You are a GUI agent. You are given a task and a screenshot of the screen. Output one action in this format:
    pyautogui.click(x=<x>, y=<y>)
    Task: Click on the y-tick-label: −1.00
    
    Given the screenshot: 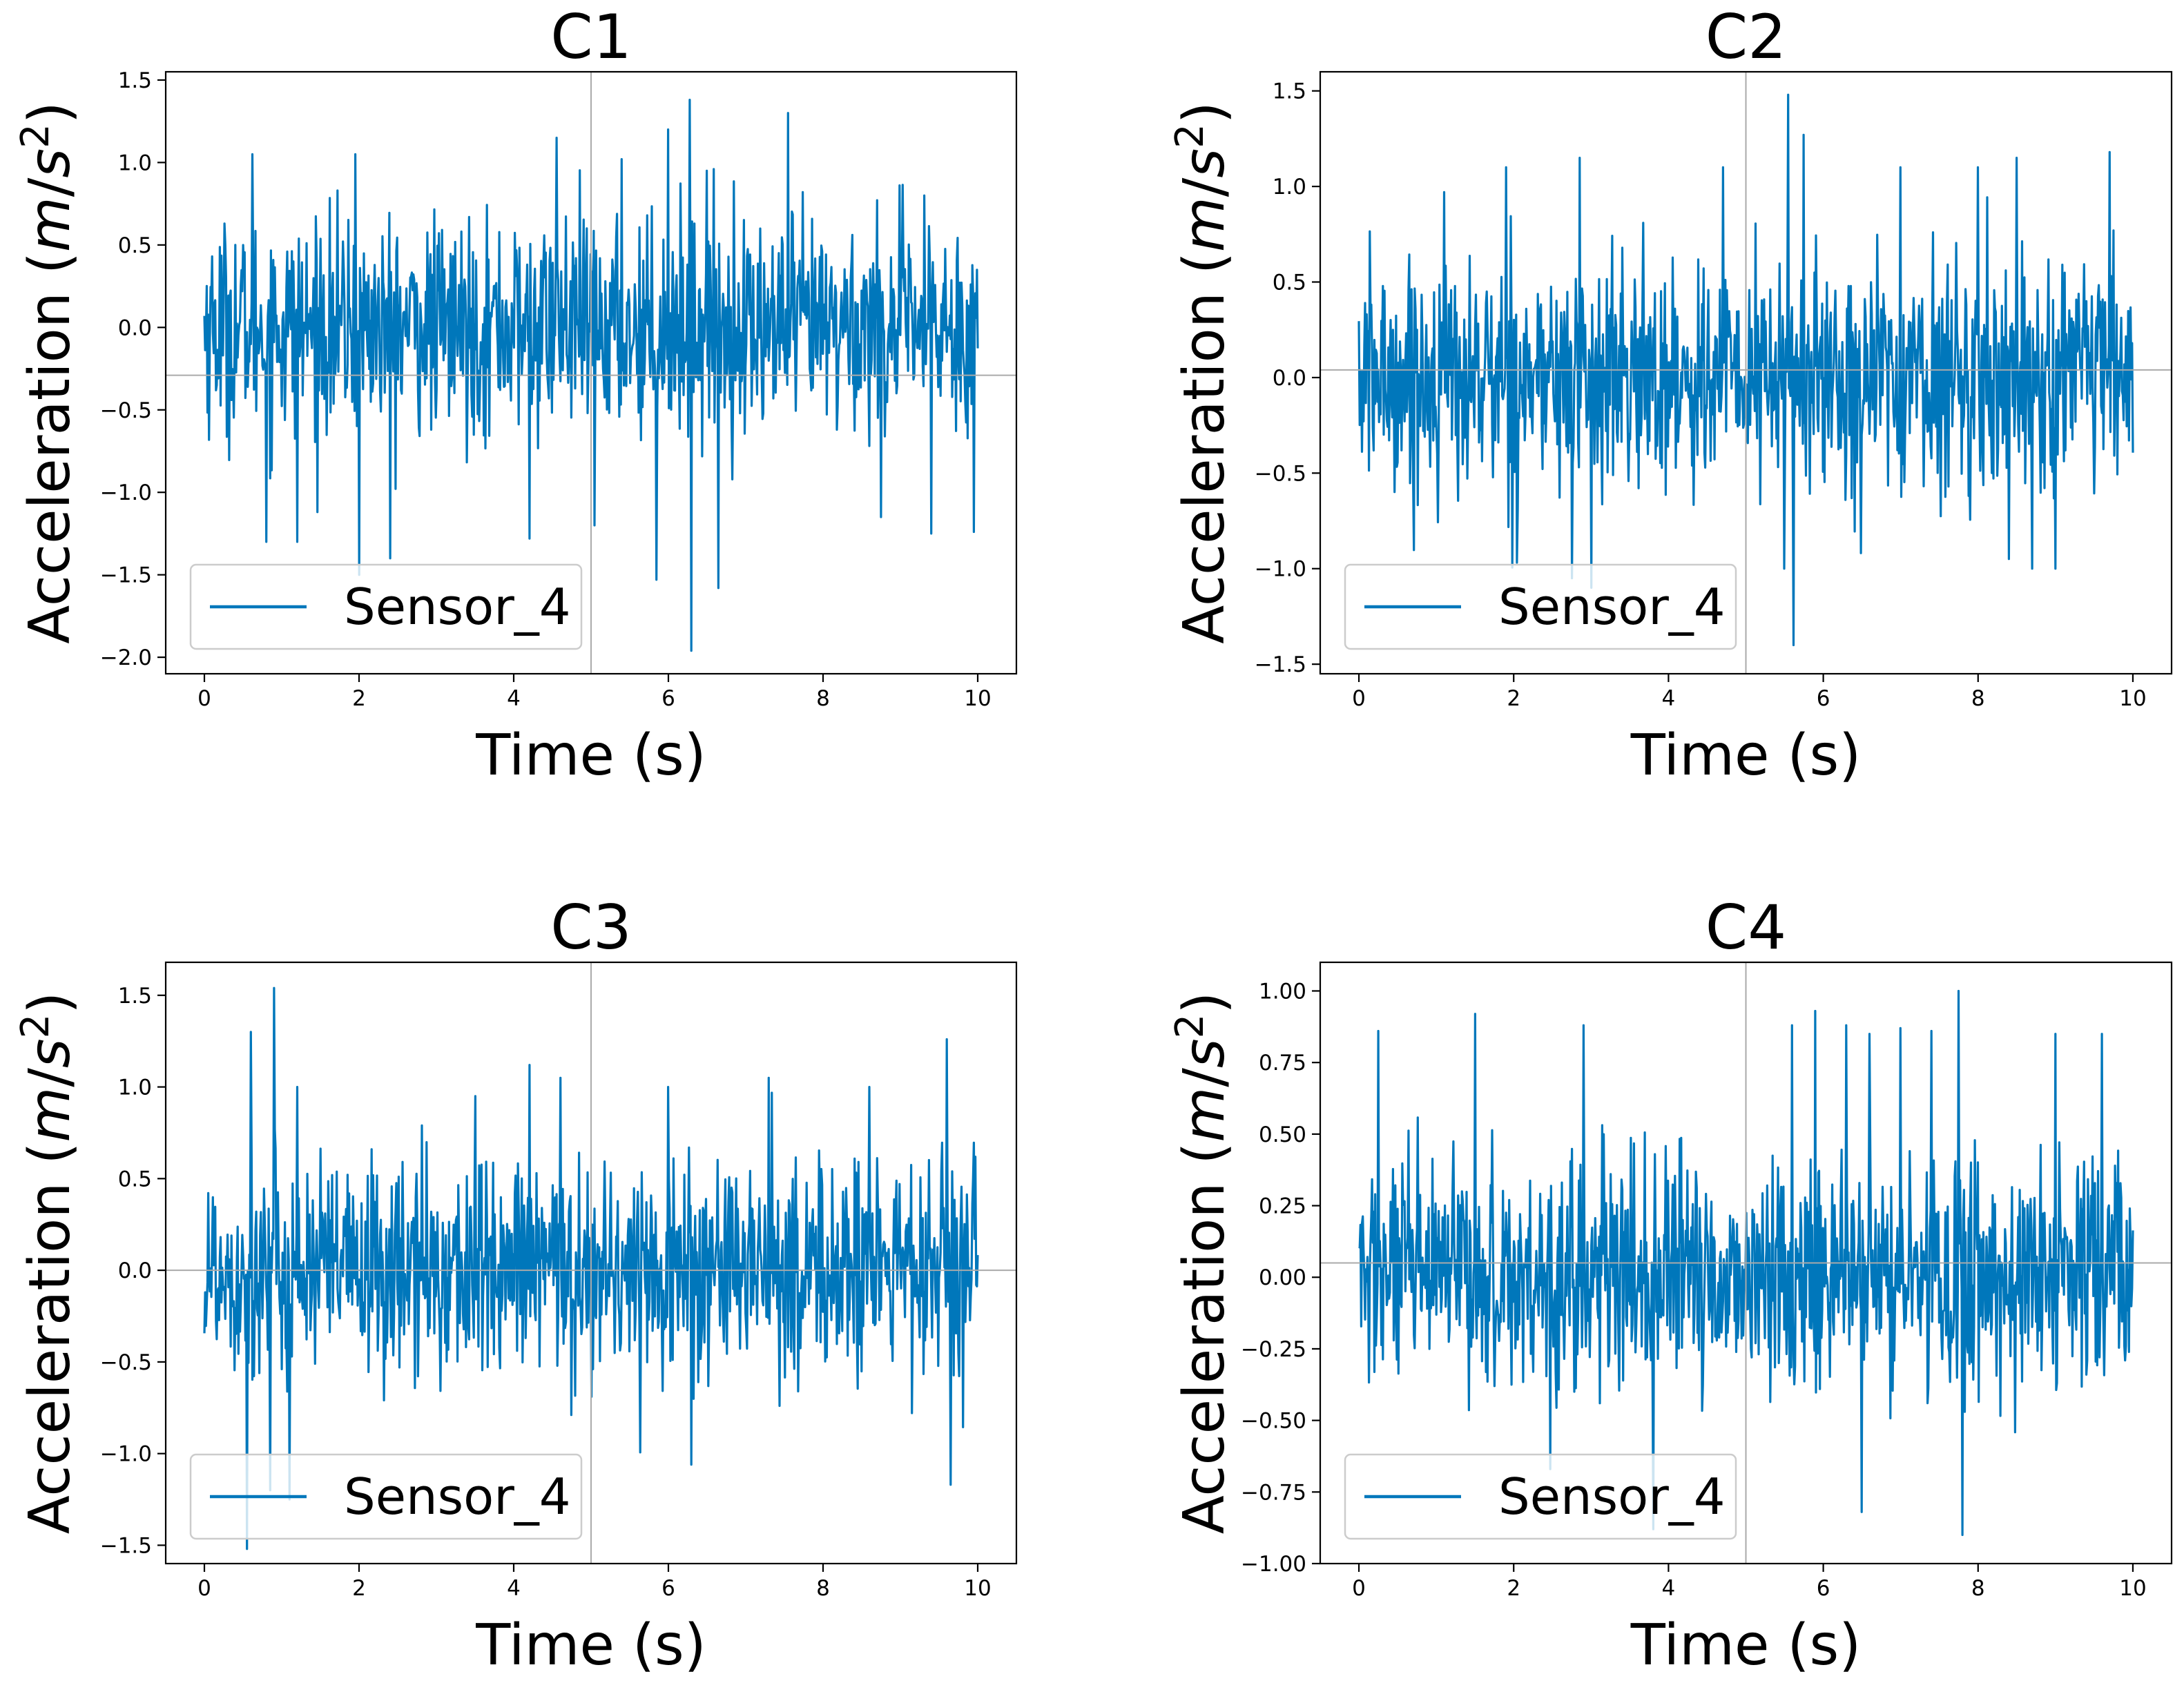 What is the action you would take?
    pyautogui.click(x=1273, y=1565)
    